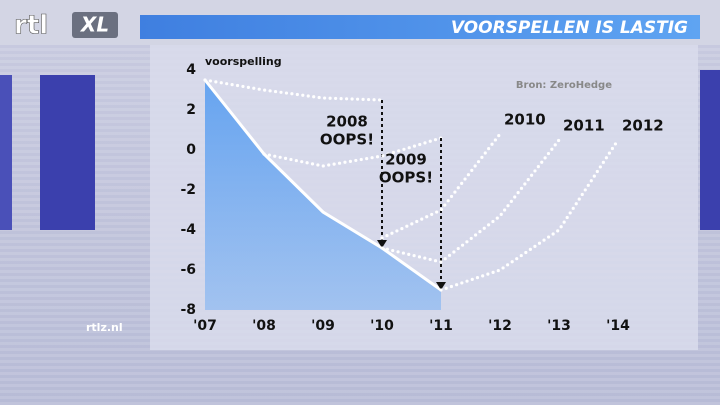 Image resolution: width=720 pixels, height=405 pixels. I want to click on x-tick-label: '14, so click(618, 326).